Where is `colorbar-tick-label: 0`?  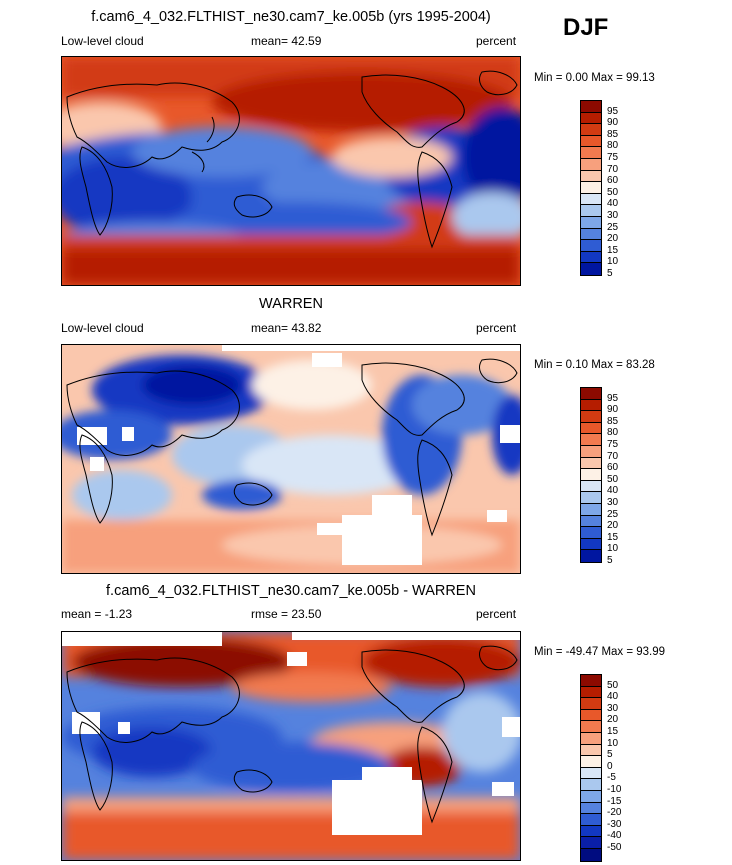 colorbar-tick-label: 0 is located at coordinates (610, 766).